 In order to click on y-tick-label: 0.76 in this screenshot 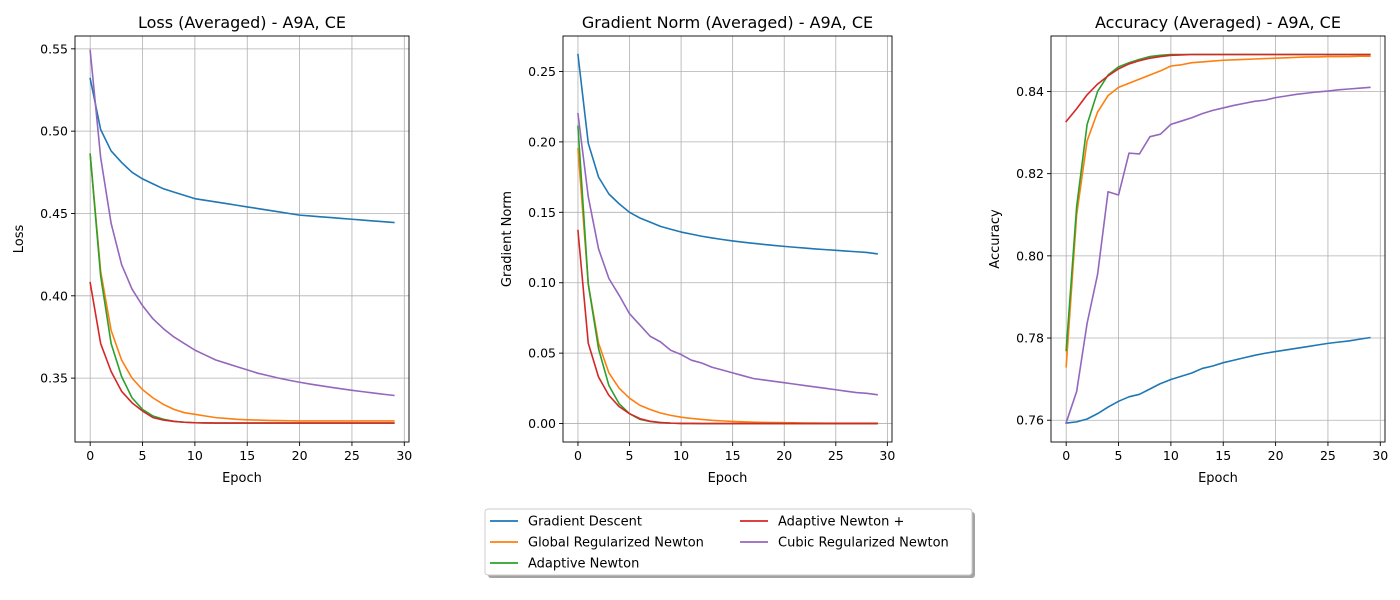, I will do `click(1030, 420)`.